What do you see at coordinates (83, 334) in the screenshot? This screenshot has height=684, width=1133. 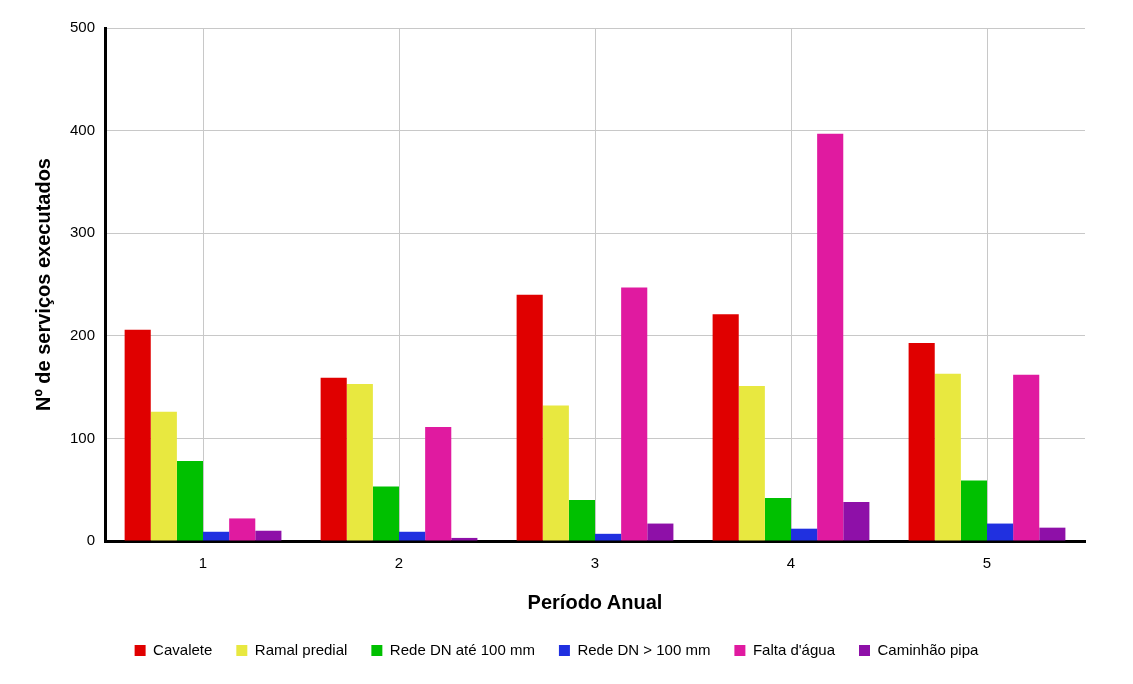 I see `y-tick-label: 200` at bounding box center [83, 334].